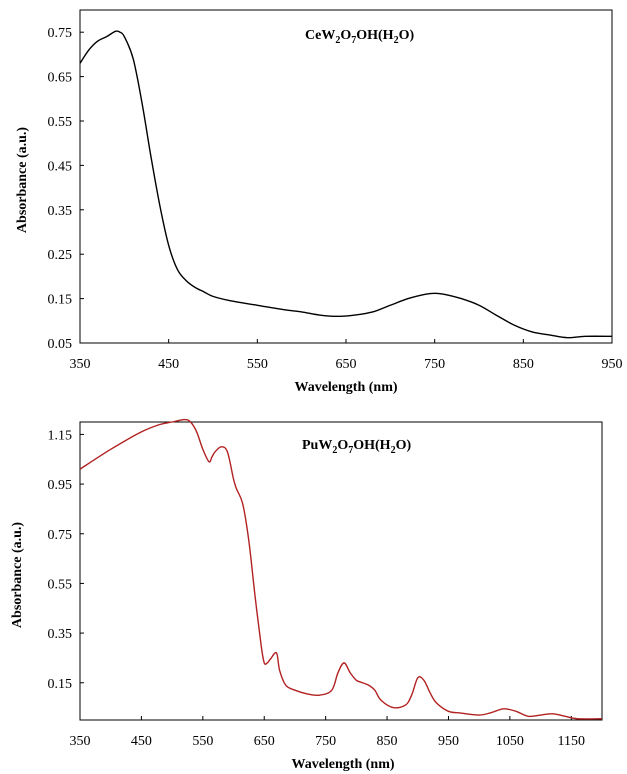 The image size is (627, 774). Describe the element at coordinates (60, 344) in the screenshot. I see `y-tick-label: 0.05` at that location.